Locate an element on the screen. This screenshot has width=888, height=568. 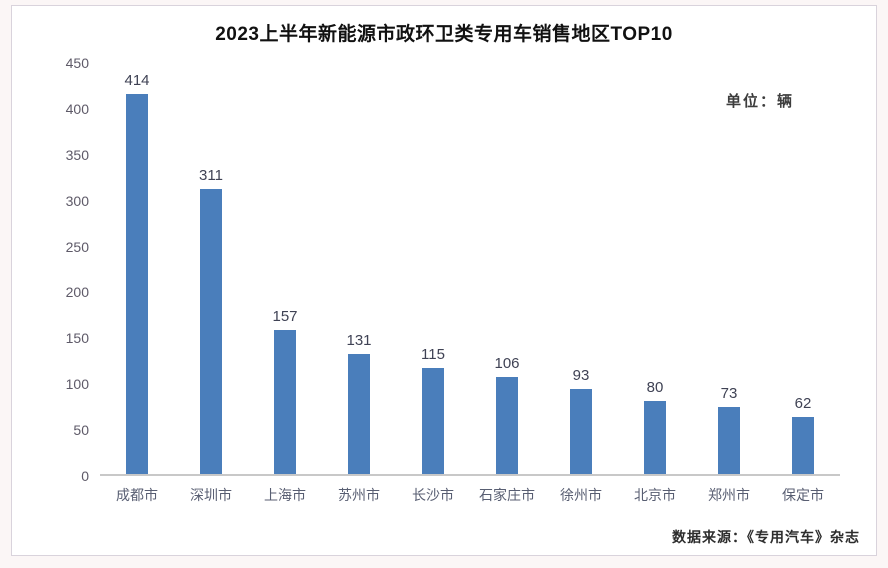
x-axis-category-label: 郑州市 is located at coordinates (729, 495).